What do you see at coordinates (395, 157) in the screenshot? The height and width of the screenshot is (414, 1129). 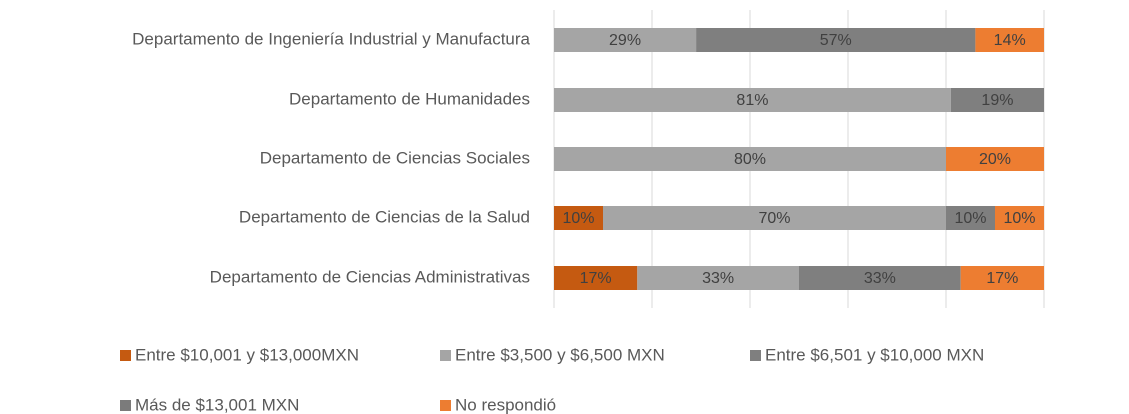 I see `category-label: Departamento de Ciencias Sociales` at bounding box center [395, 157].